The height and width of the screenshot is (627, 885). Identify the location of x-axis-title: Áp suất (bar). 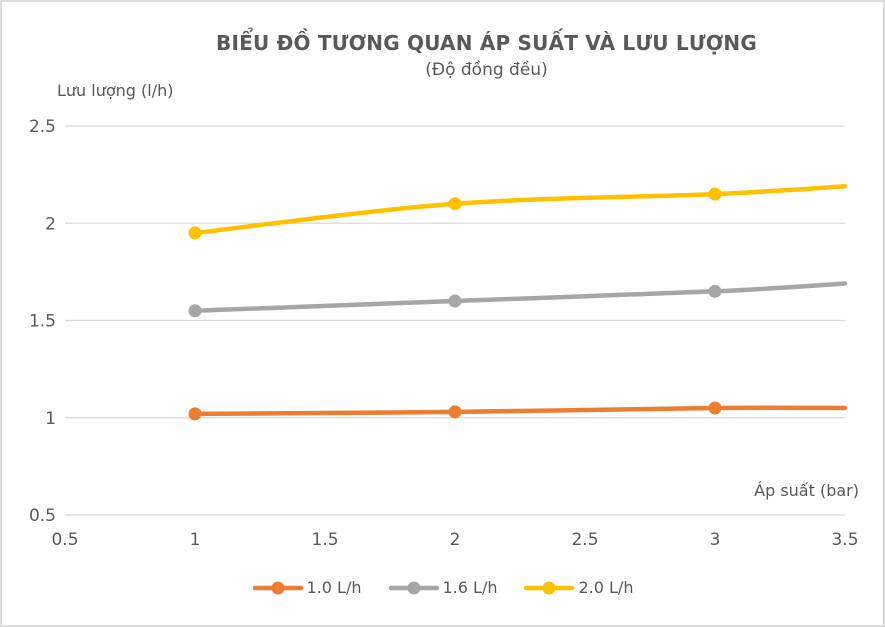
(806, 490).